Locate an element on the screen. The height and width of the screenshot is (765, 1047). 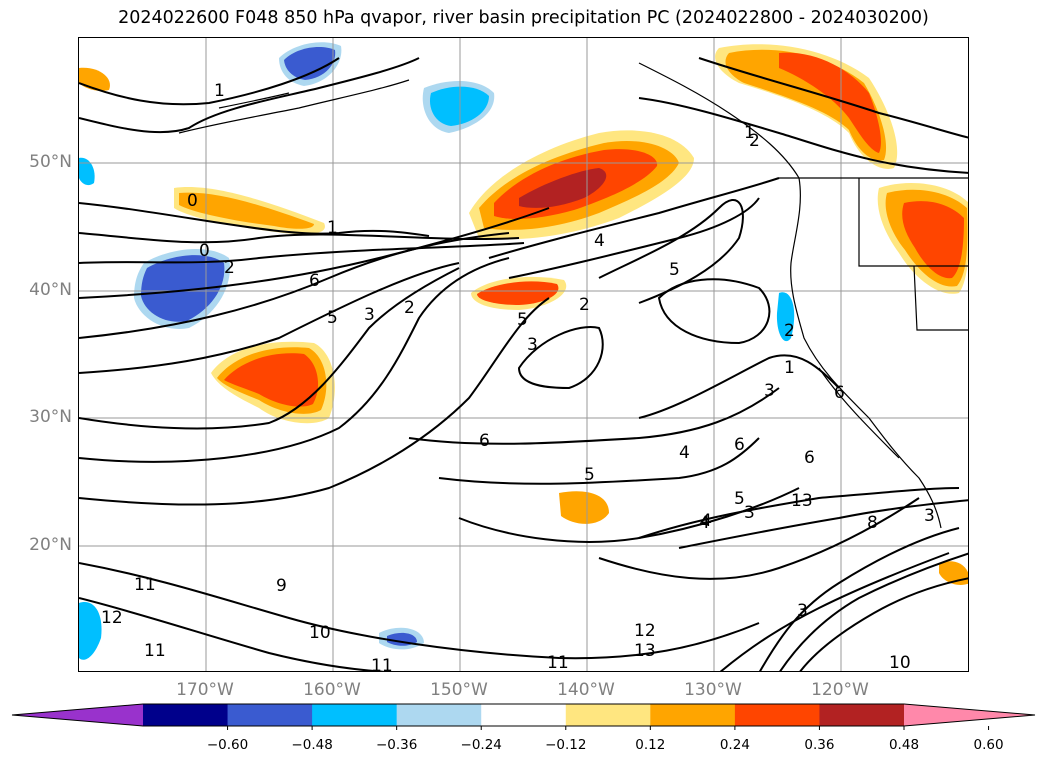
colorbar-tick-label: −0.36 is located at coordinates (396, 745).